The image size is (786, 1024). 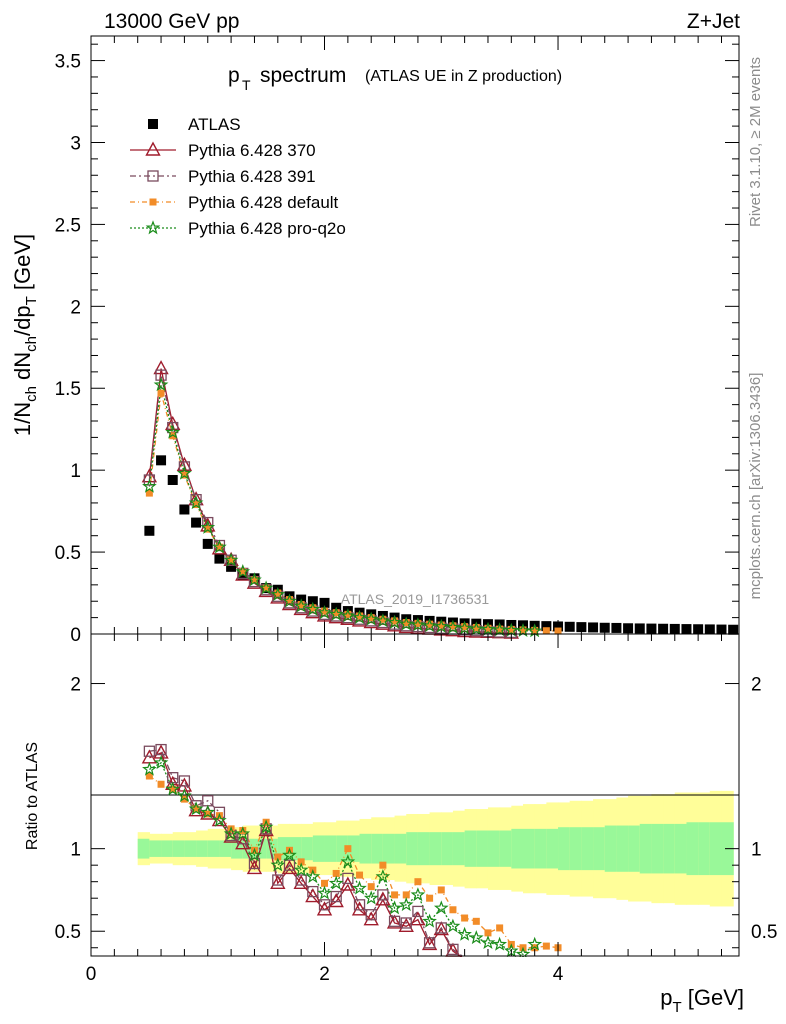 I want to click on main-y-tick-label: 0, so click(x=75, y=635).